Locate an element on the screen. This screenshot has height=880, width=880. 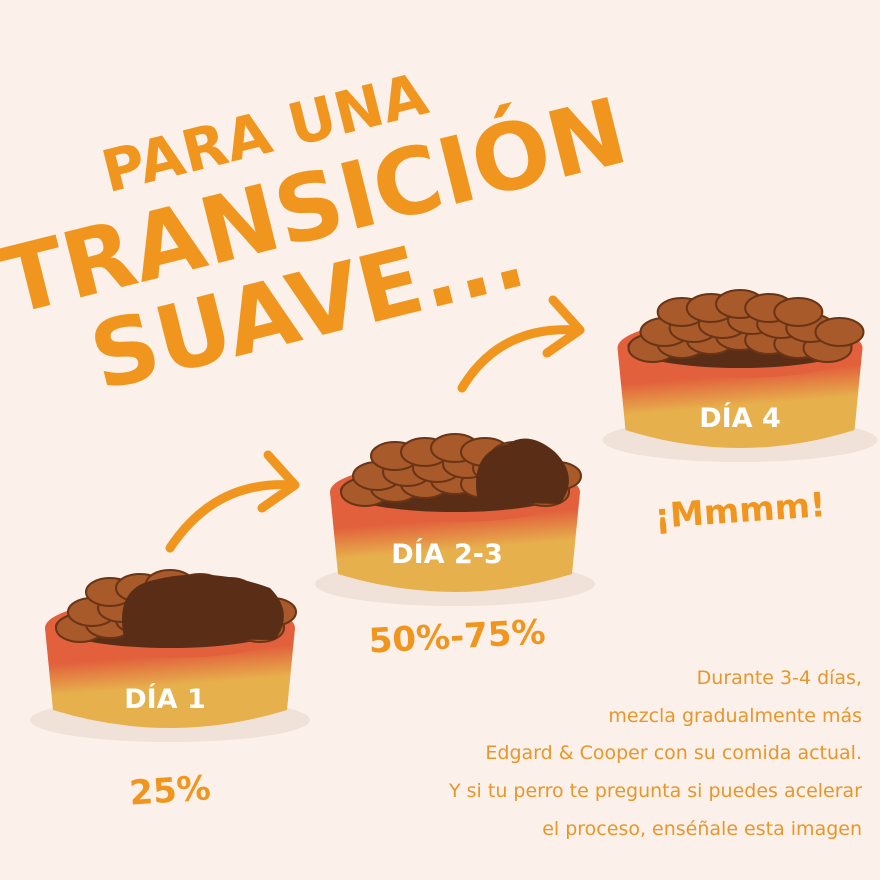
description-line: el proceso, enséñale esta imagen is located at coordinates (702, 829).